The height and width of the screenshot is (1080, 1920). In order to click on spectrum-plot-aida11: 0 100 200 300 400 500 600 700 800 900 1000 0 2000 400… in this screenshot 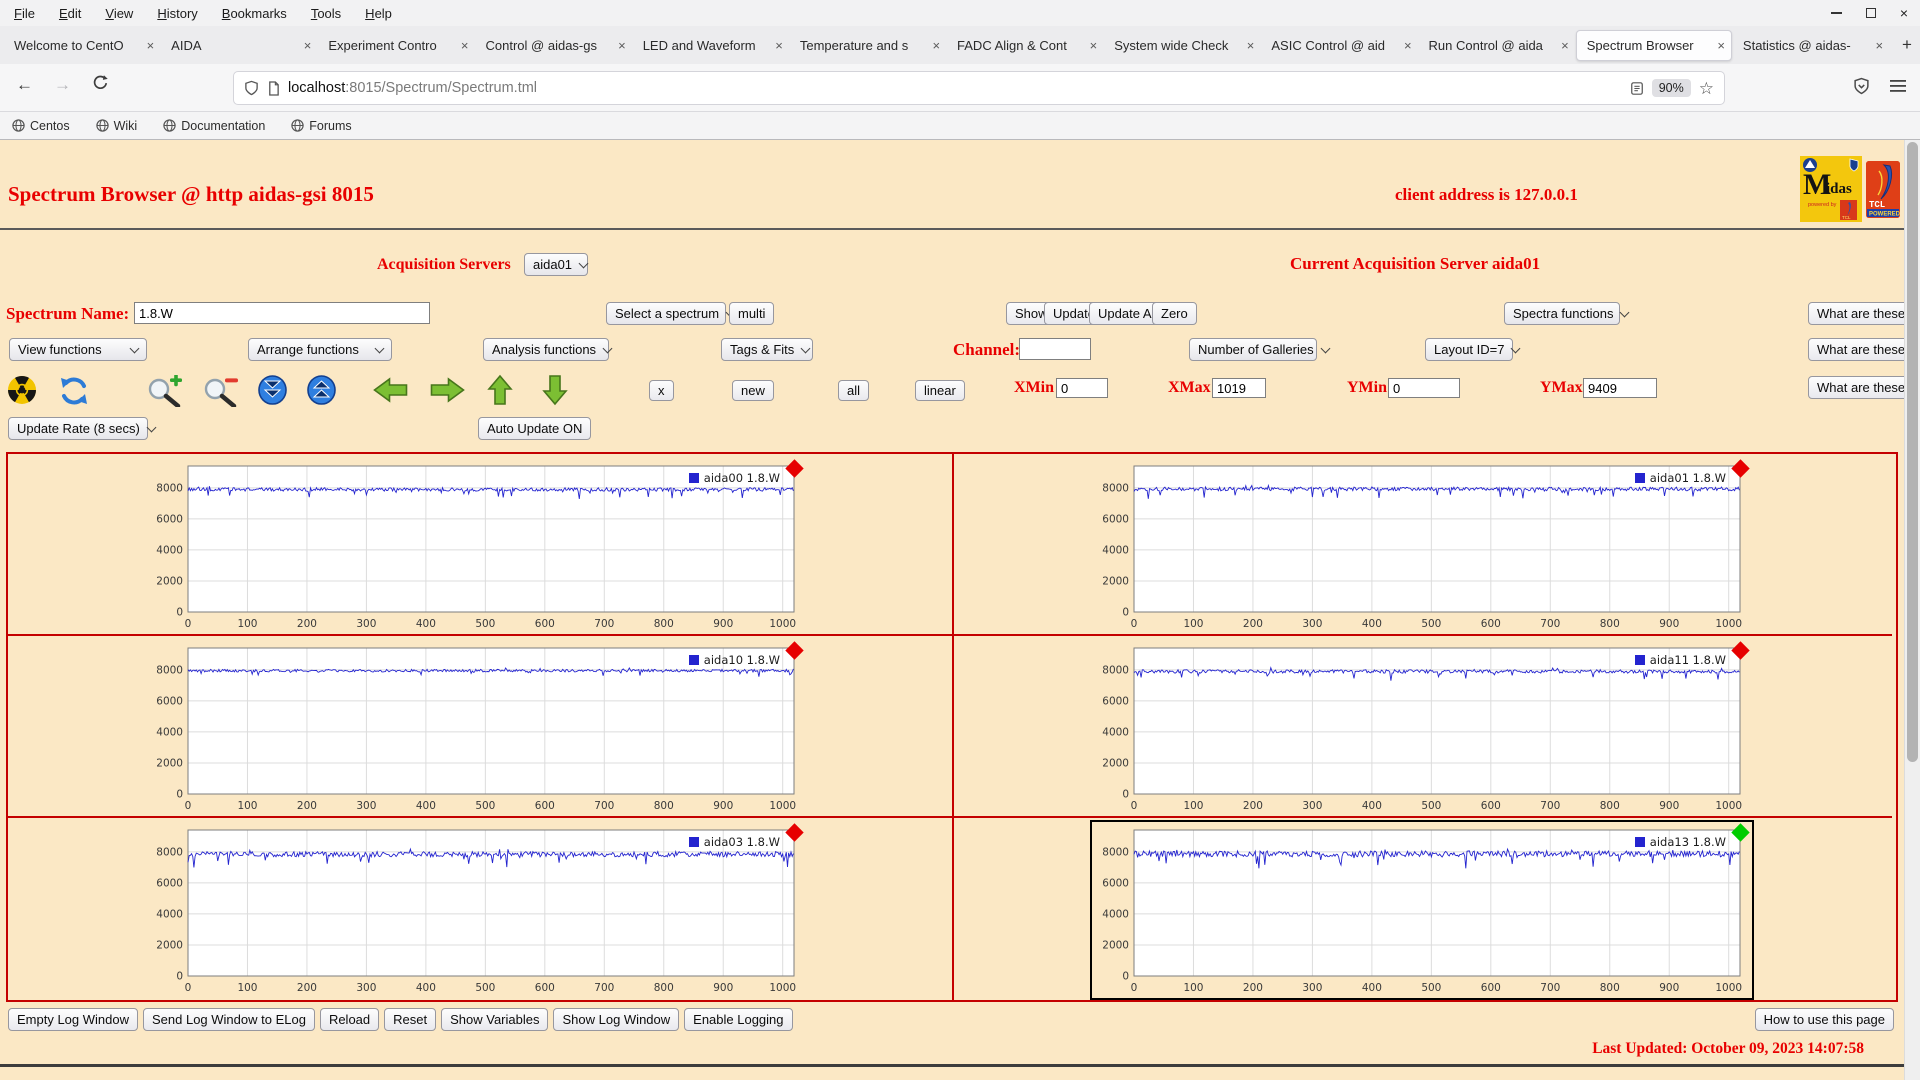, I will do `click(1422, 728)`.